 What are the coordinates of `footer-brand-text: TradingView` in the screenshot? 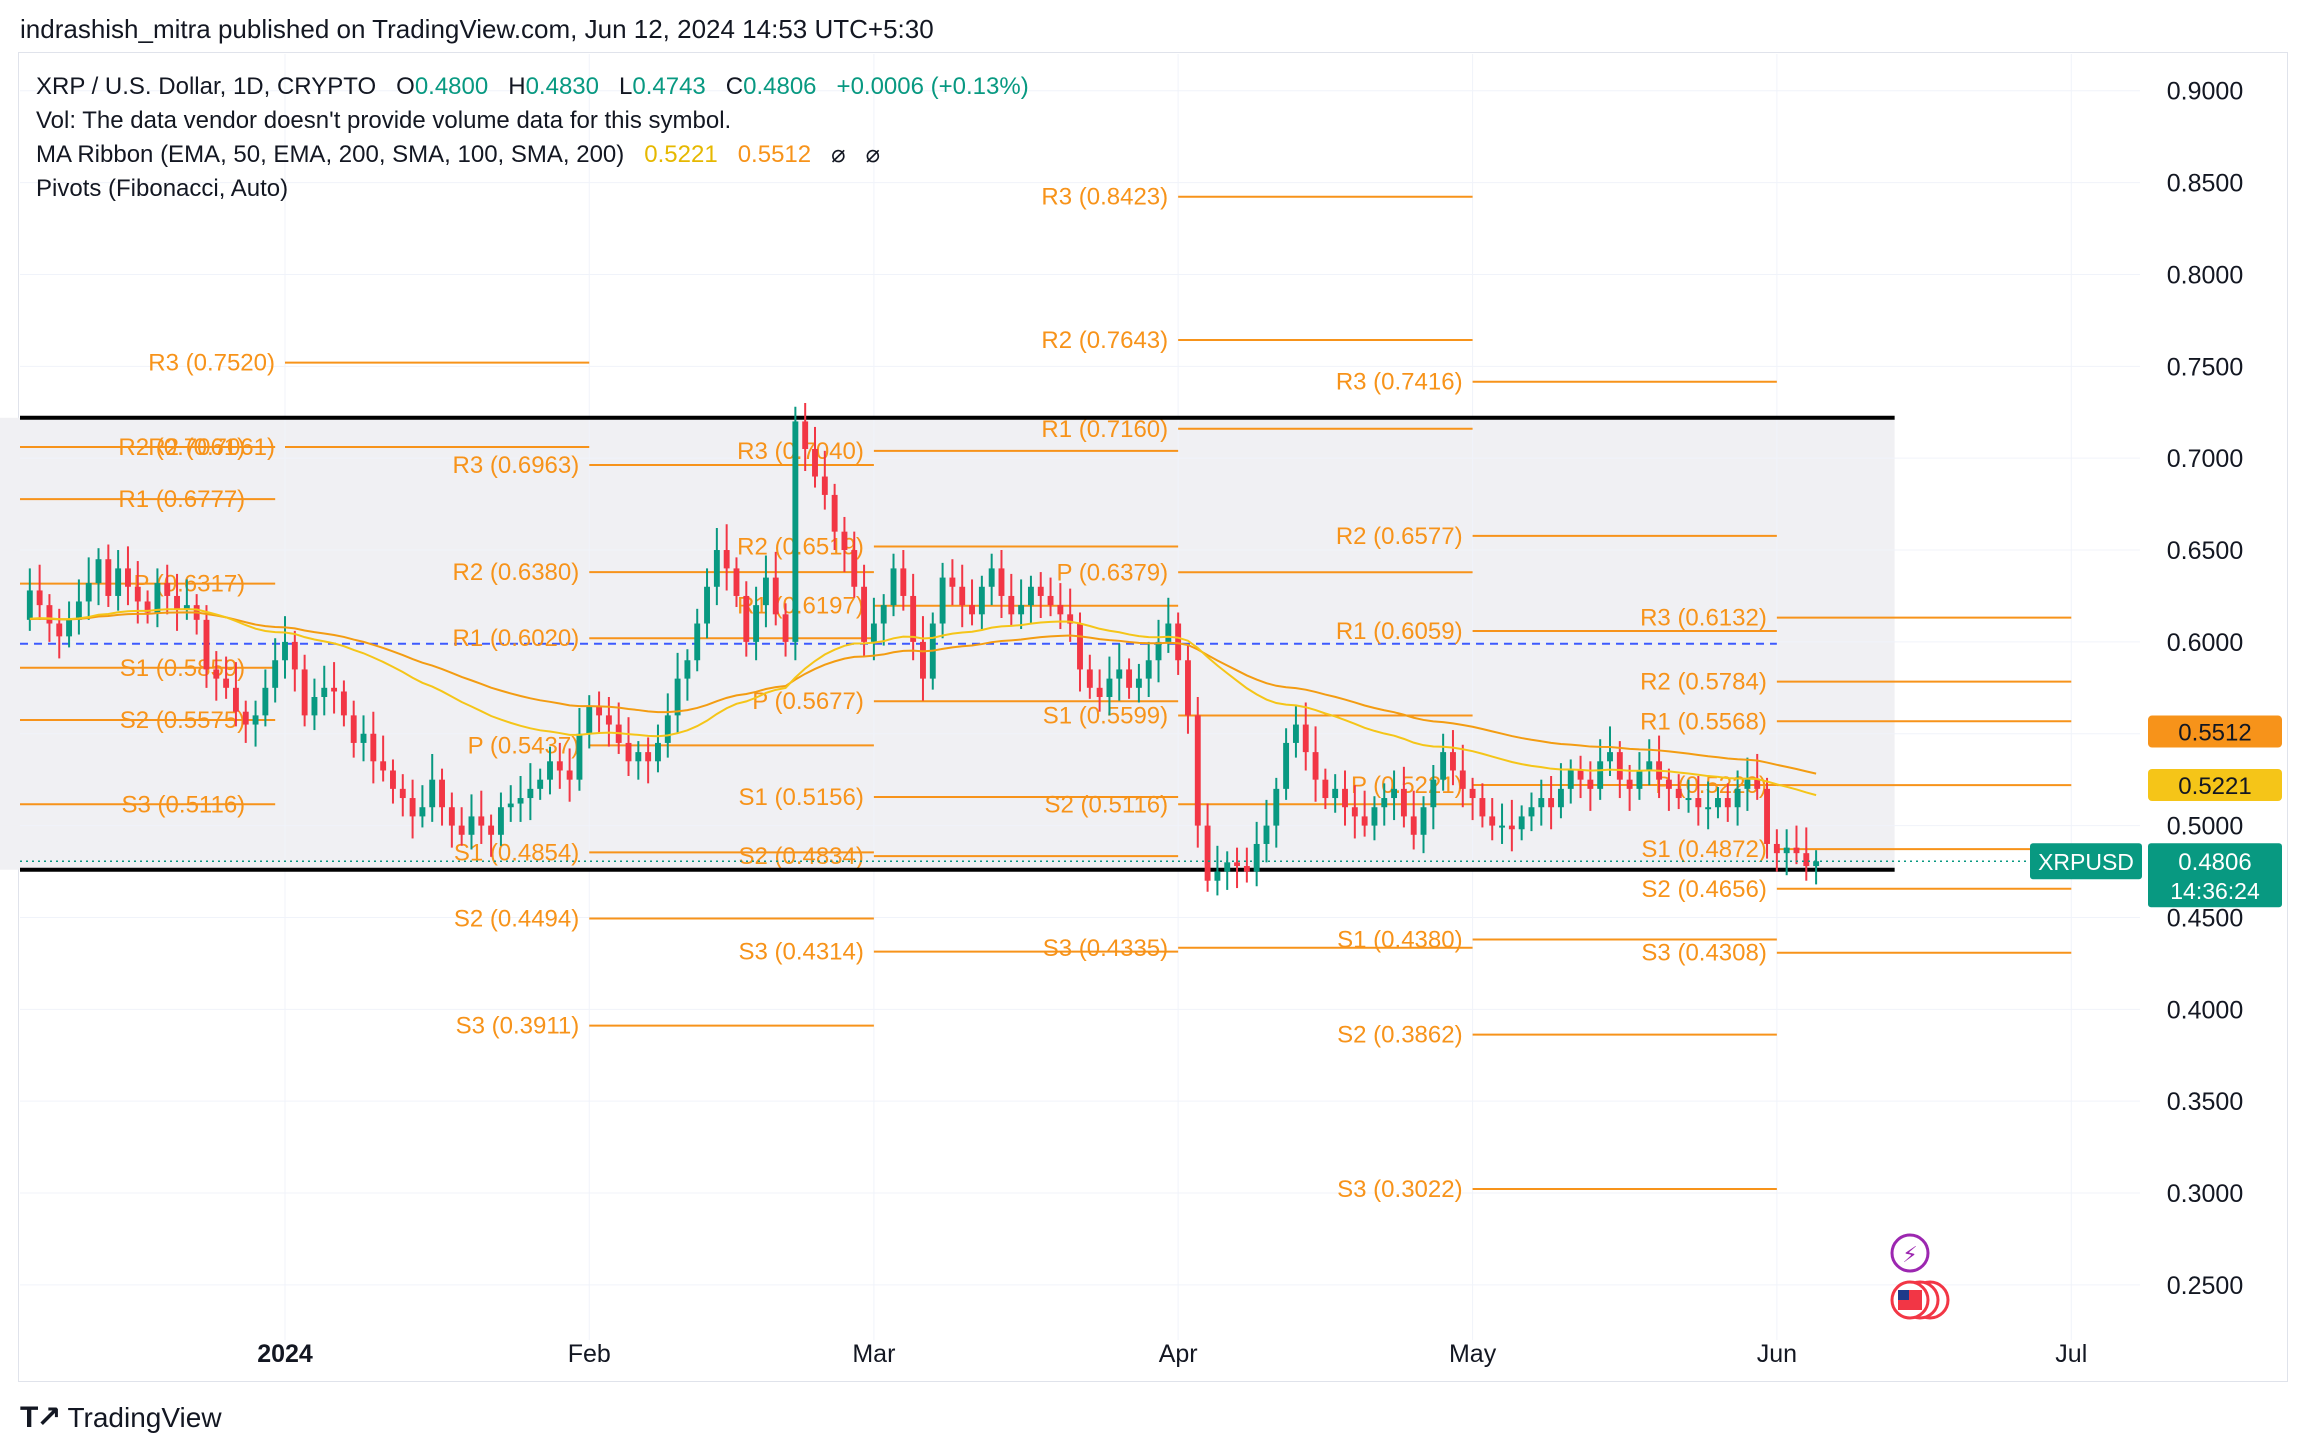 It's located at (144, 1417).